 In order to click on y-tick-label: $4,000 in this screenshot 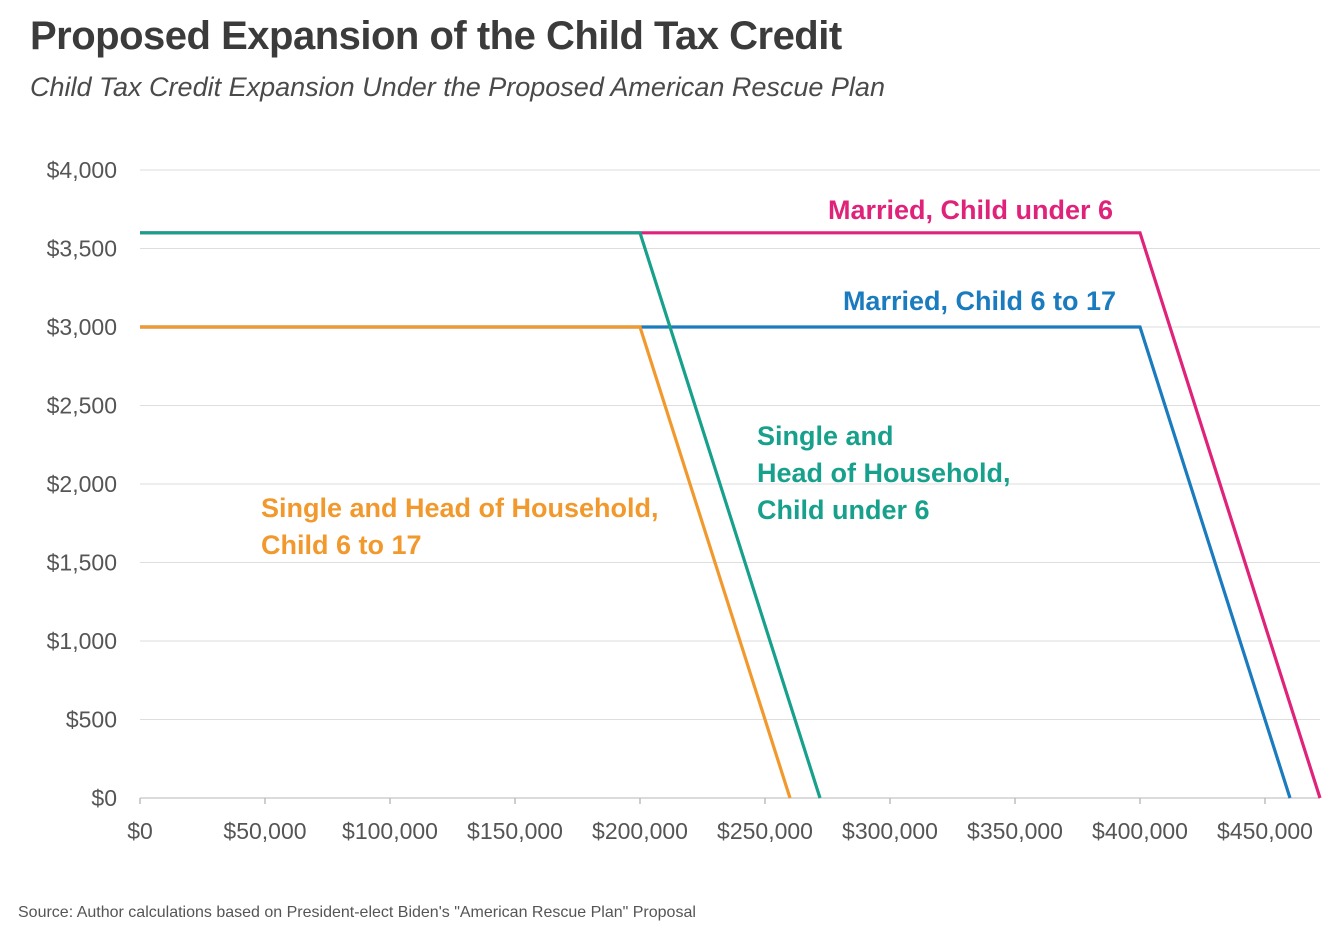, I will do `click(82, 170)`.